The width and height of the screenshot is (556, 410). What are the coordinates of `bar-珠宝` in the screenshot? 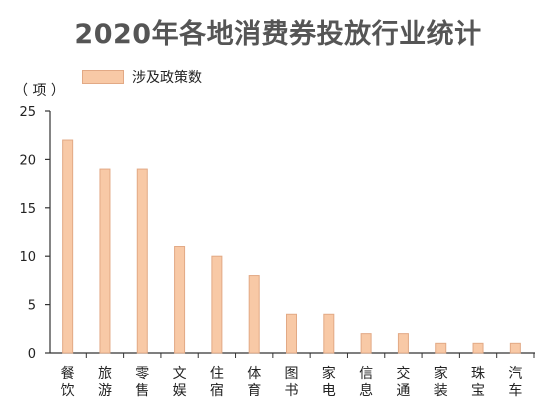 It's located at (478, 348).